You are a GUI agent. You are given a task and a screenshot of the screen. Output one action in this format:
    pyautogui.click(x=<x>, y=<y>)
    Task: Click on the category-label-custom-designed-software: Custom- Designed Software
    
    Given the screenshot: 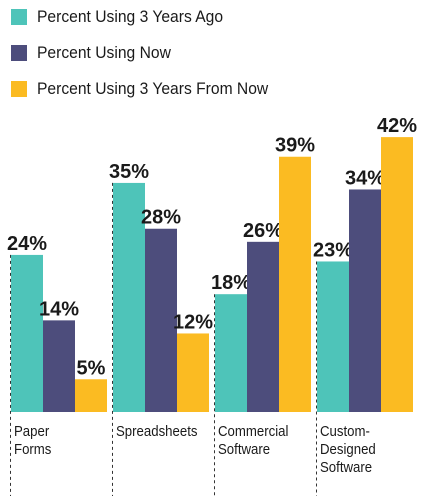 What is the action you would take?
    pyautogui.click(x=348, y=449)
    